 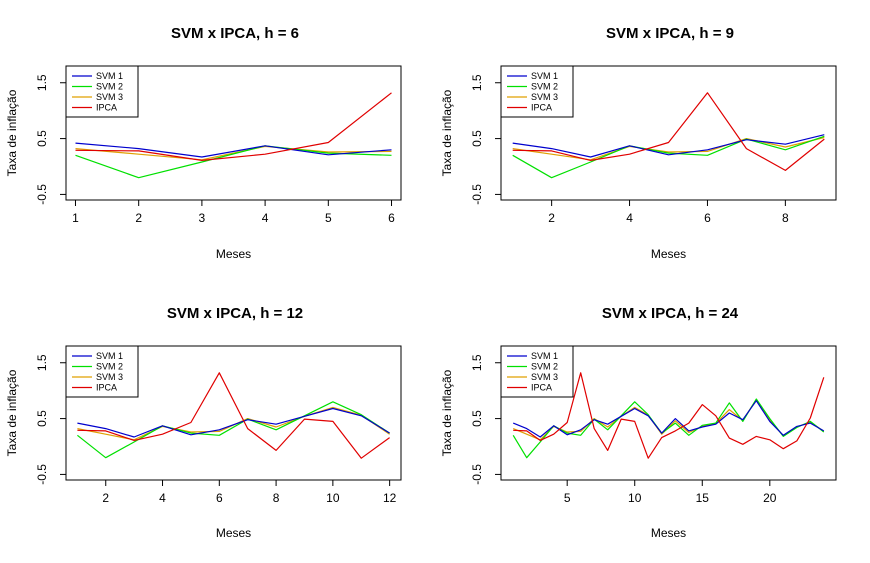 I want to click on chart-title: SVM x IPCA, h = 9, so click(x=670, y=33).